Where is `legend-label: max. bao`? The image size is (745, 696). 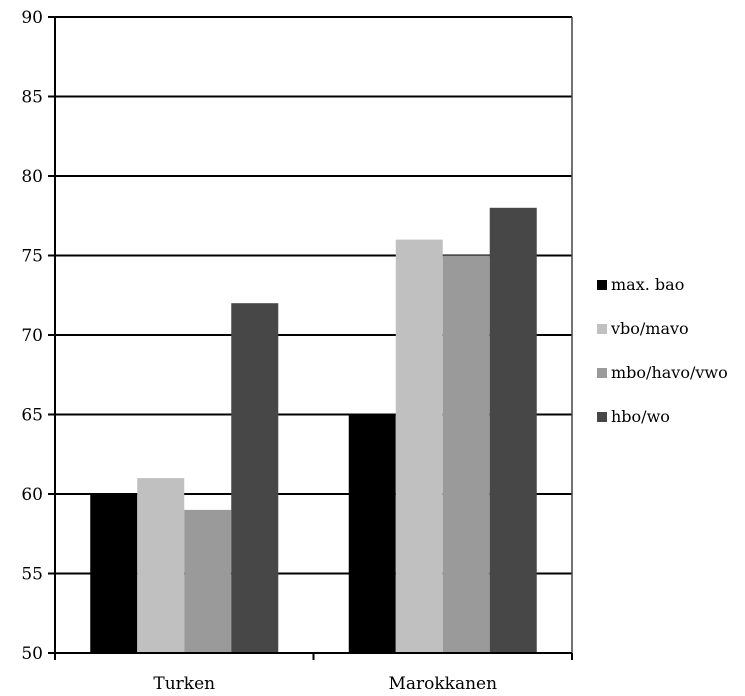 legend-label: max. bao is located at coordinates (647, 284).